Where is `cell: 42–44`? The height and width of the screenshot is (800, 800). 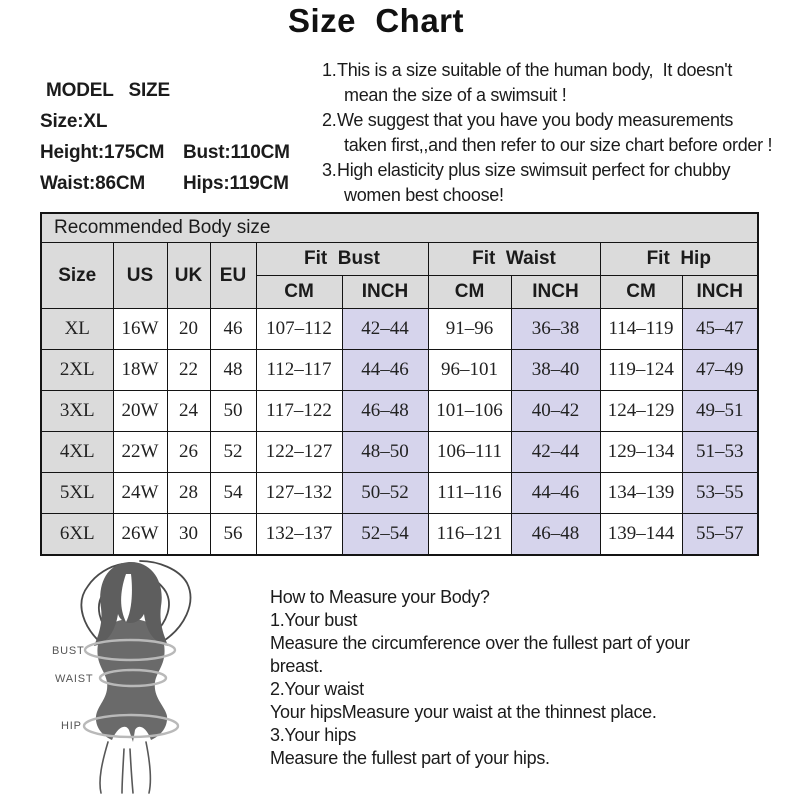 cell: 42–44 is located at coordinates (385, 329).